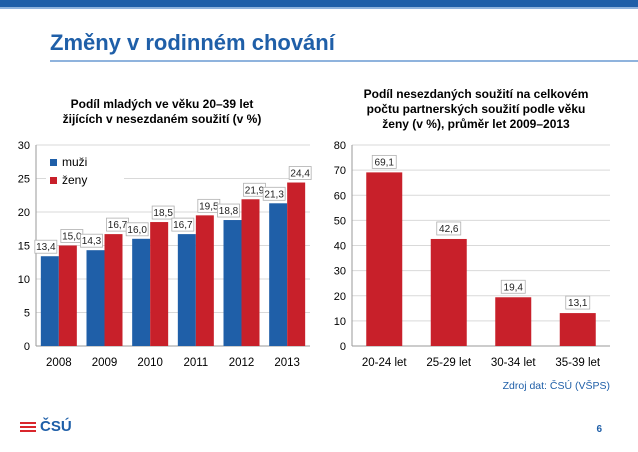 This screenshot has height=452, width=638. What do you see at coordinates (195, 363) in the screenshot?
I see `chart1-category-label: 2011` at bounding box center [195, 363].